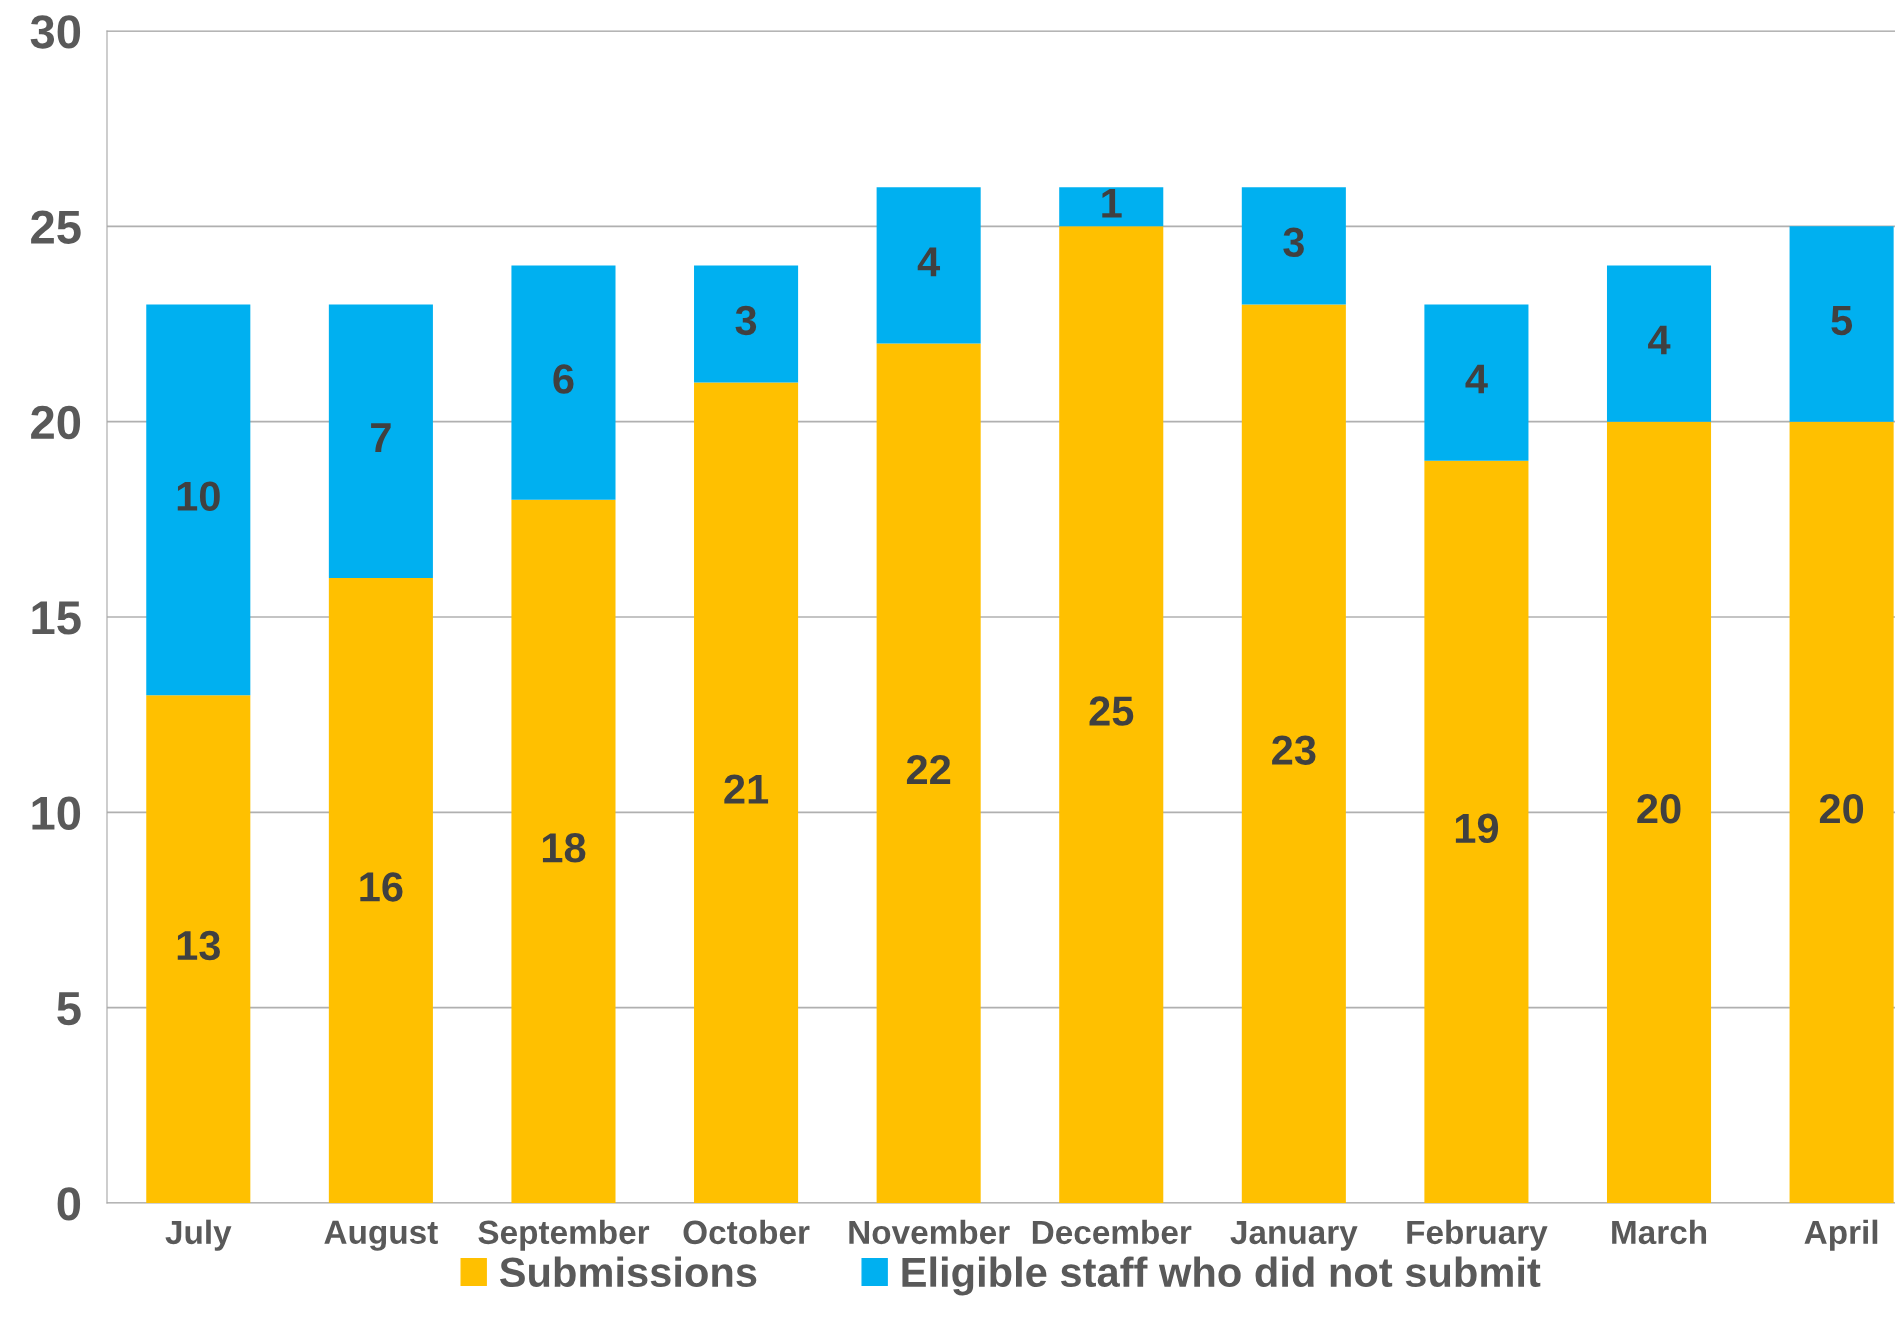 This screenshot has height=1333, width=1895. Describe the element at coordinates (69, 1009) in the screenshot. I see `y-tick-label: 5` at that location.